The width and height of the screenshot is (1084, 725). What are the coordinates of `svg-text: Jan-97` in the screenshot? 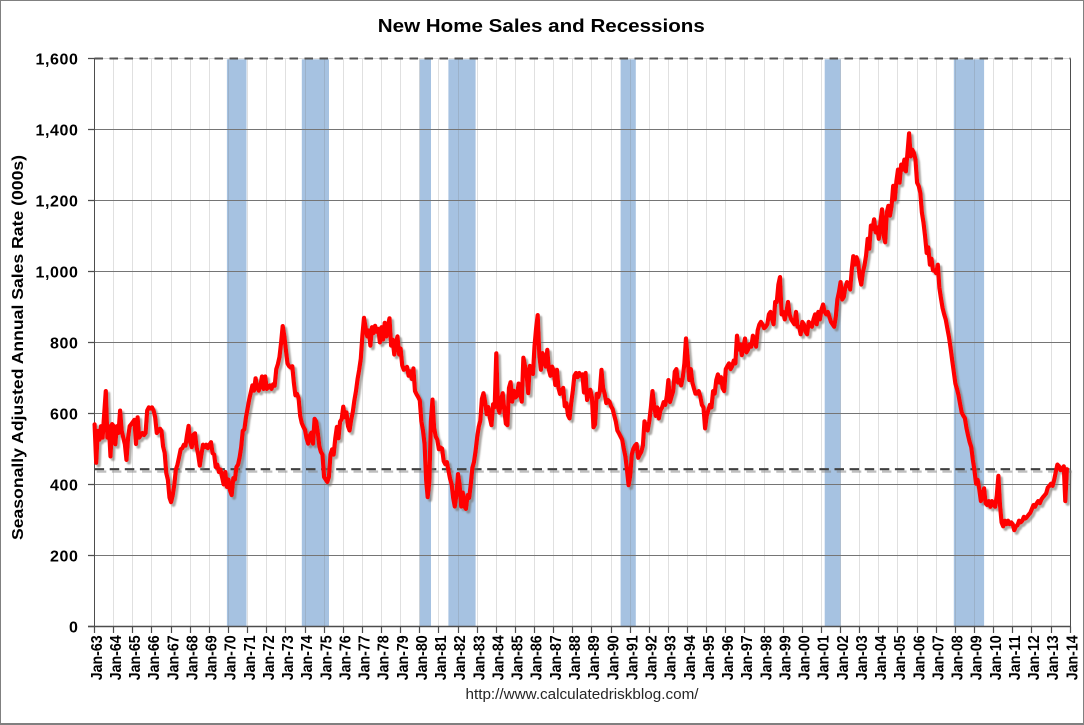 It's located at (747, 657).